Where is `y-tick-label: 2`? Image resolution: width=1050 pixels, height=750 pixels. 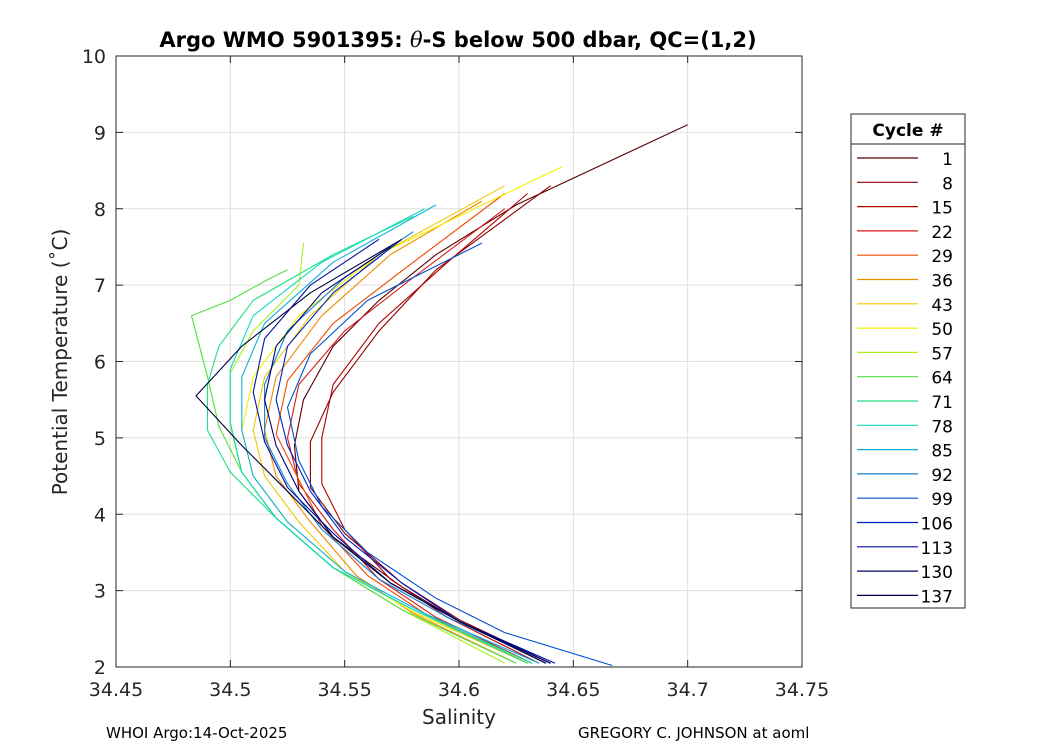
y-tick-label: 2 is located at coordinates (100, 668).